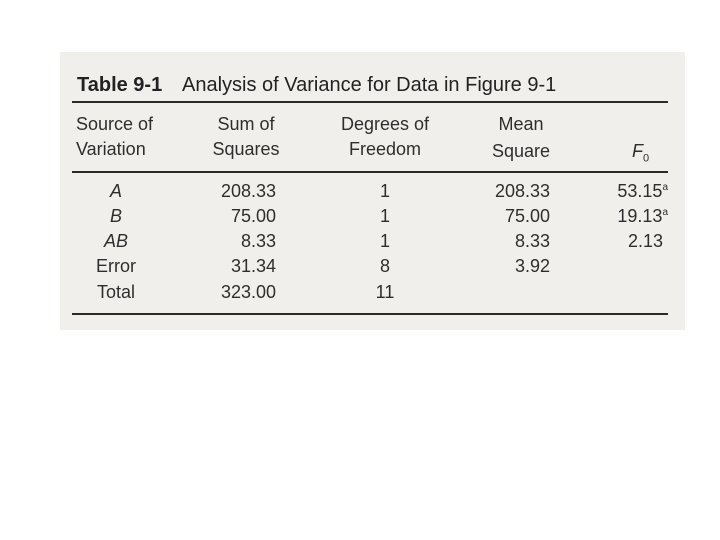 The width and height of the screenshot is (720, 540). I want to click on row-ab-df: 1, so click(384, 241).